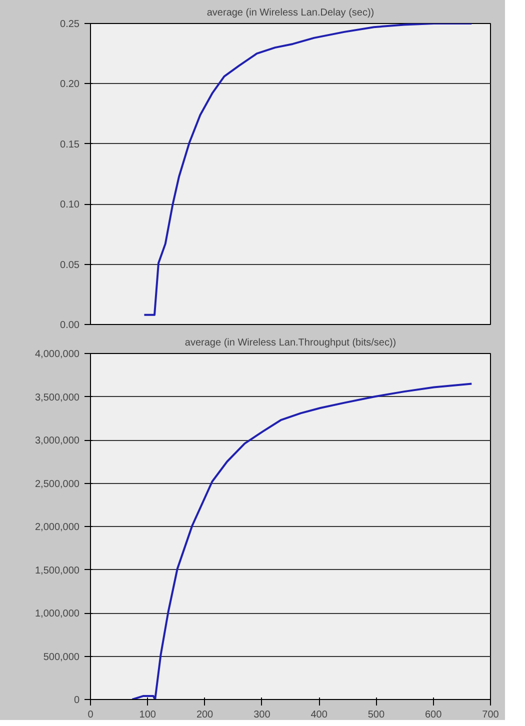 The image size is (525, 726). I want to click on y-tick-label: 1,000,000, so click(57, 614).